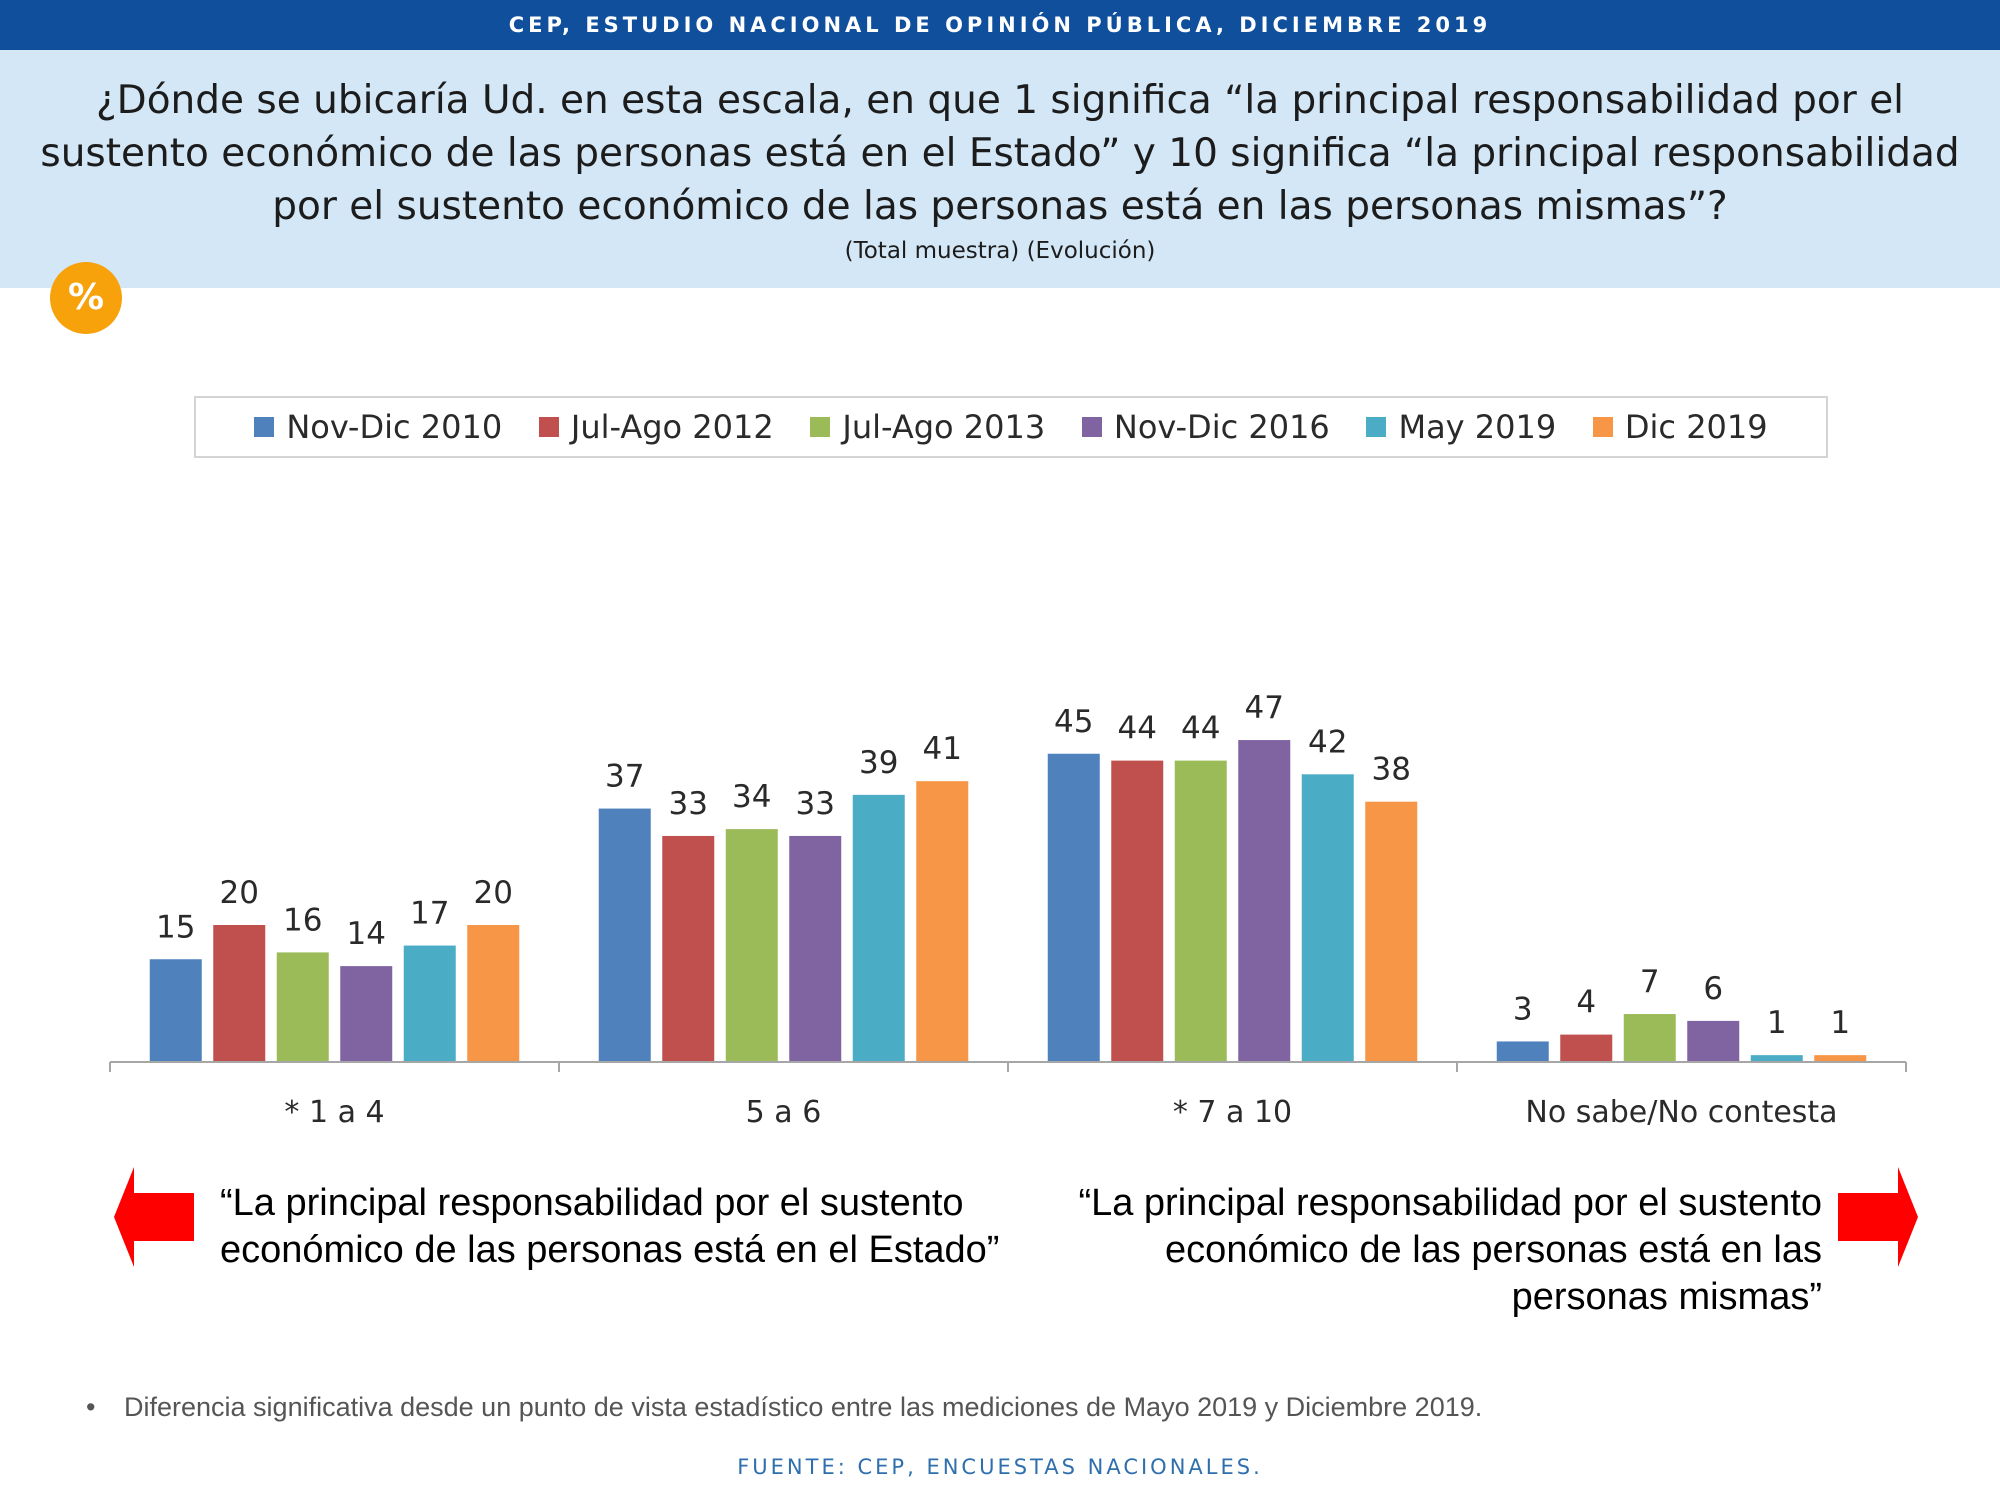 The image size is (2000, 1500). Describe the element at coordinates (944, 427) in the screenshot. I see `legend-label: Jul-Ago 2013` at that location.